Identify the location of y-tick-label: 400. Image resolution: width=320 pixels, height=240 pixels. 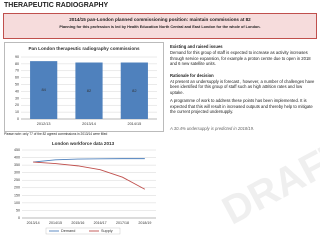
(17, 158).